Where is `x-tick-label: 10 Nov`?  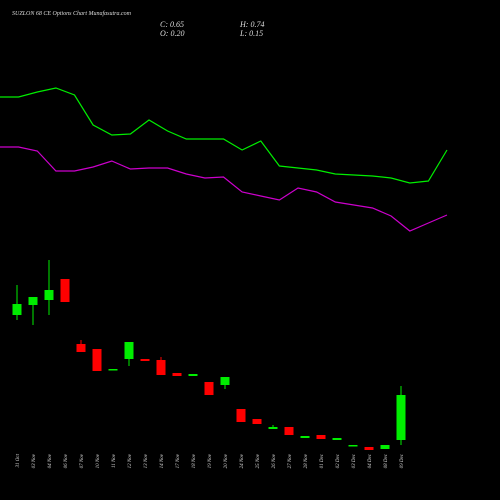 x-tick-label: 10 Nov is located at coordinates (98, 460).